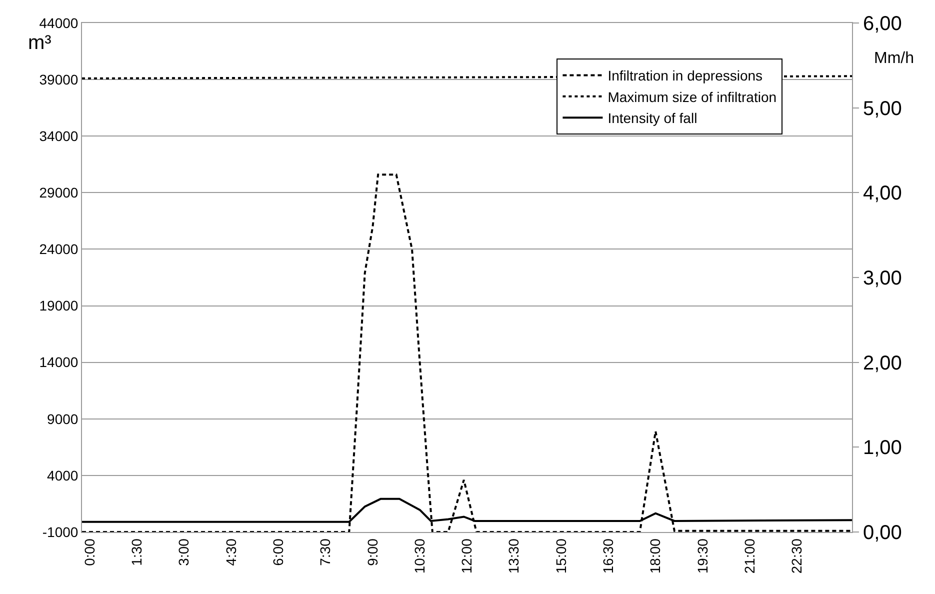  Describe the element at coordinates (796, 556) in the screenshot. I see `x-tick-label: 22:30` at that location.